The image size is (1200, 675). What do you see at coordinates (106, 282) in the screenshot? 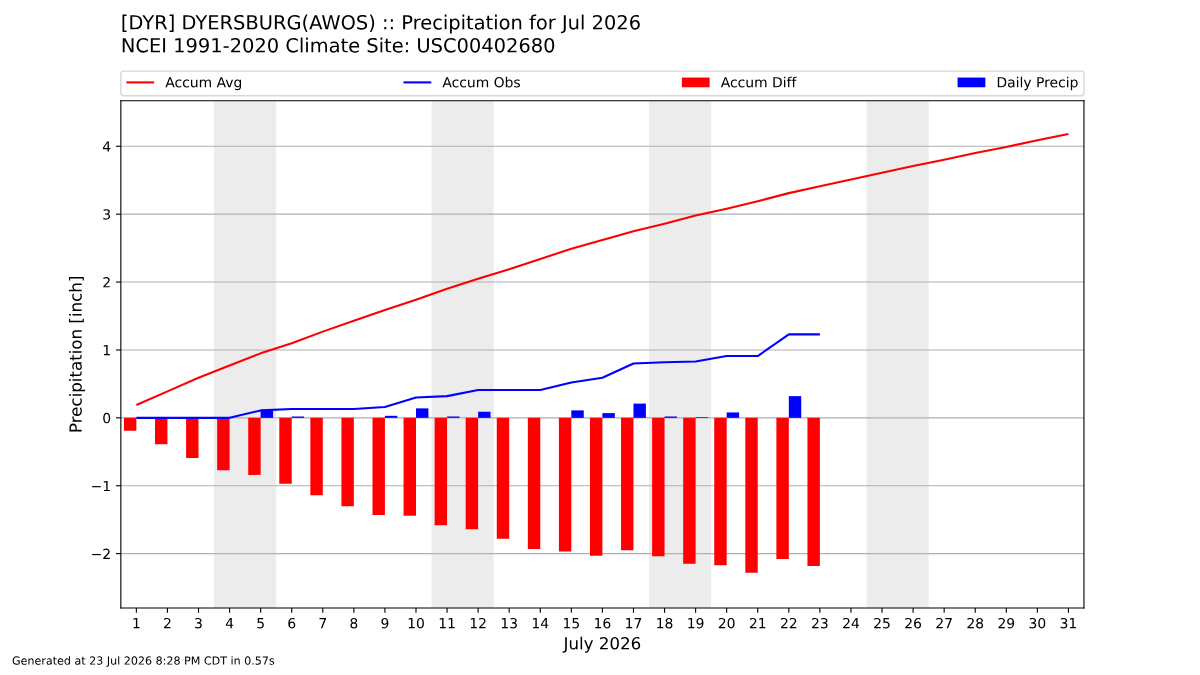
I see `y-tick-label: 2` at bounding box center [106, 282].